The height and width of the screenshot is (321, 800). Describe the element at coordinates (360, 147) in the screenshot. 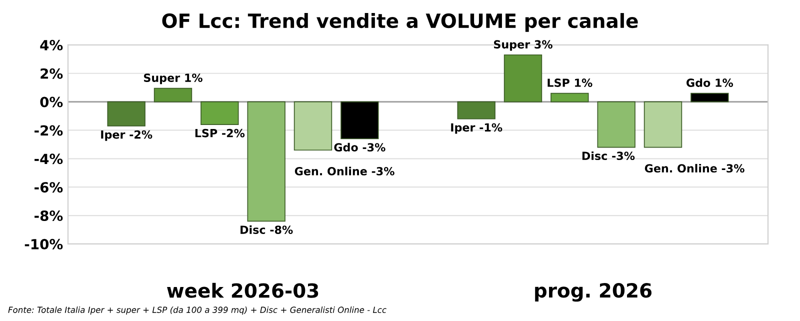

I see `text: Gdo -3%` at that location.